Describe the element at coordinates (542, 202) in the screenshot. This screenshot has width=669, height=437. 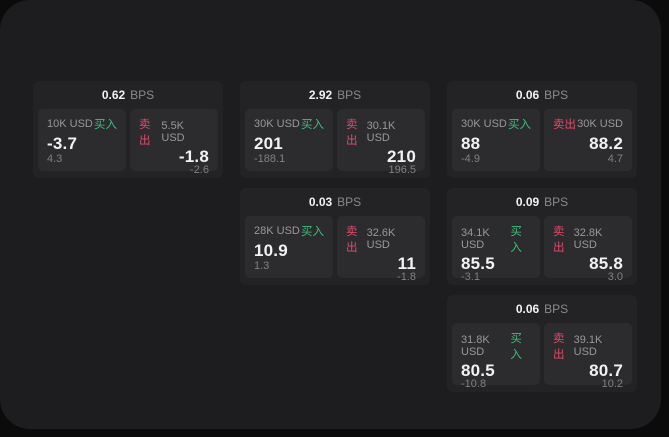
I see `bps-header: 0.09 BPS` at that location.